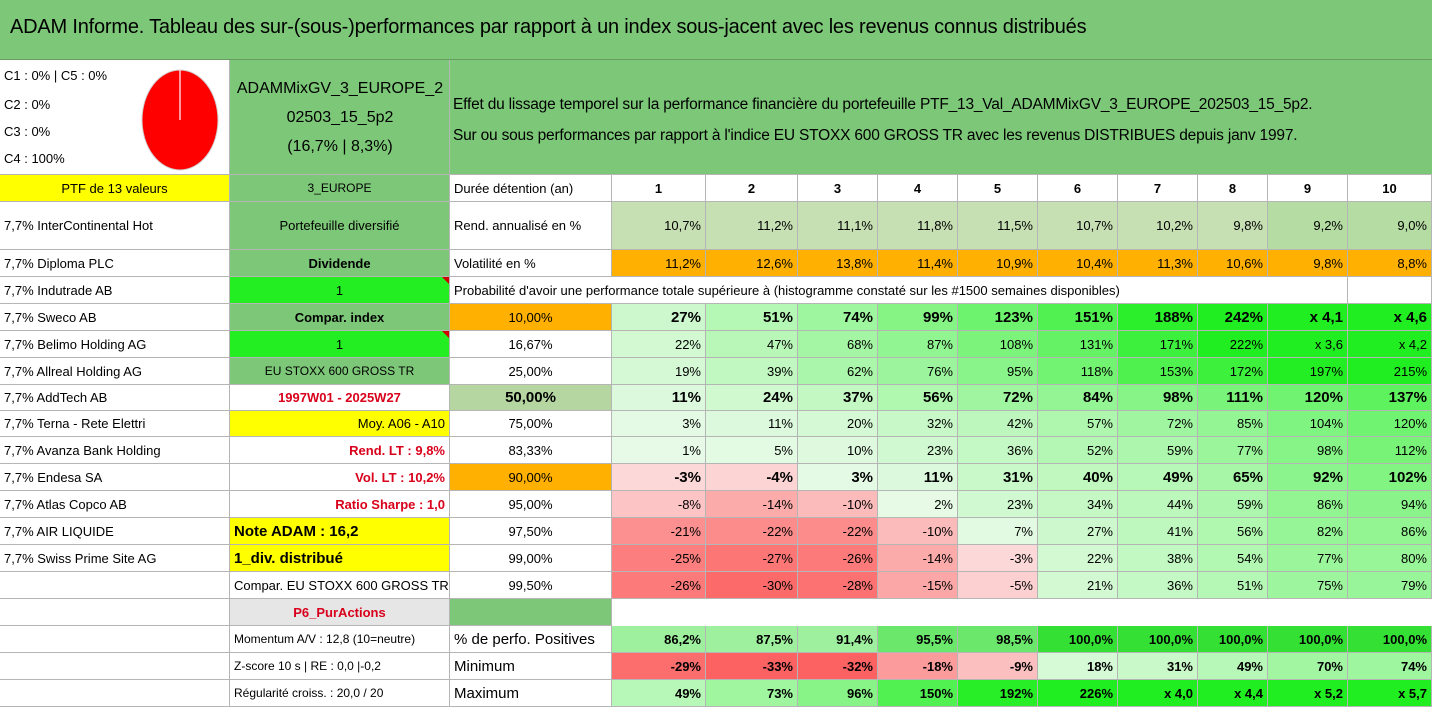 The image size is (1432, 717). What do you see at coordinates (659, 558) in the screenshot?
I see `probability-value: -25%` at bounding box center [659, 558].